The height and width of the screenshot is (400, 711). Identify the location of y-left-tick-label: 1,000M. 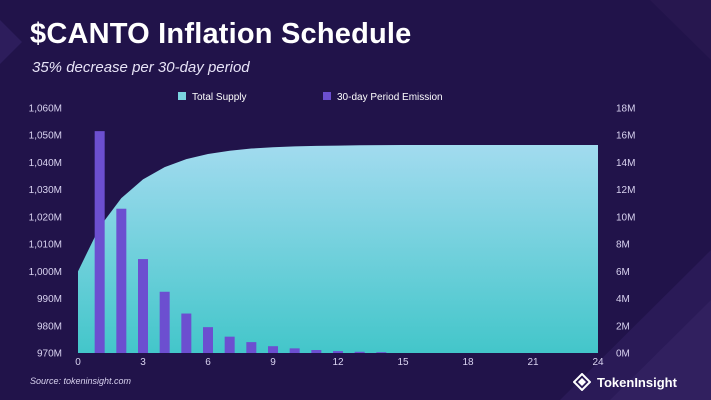
(45, 272).